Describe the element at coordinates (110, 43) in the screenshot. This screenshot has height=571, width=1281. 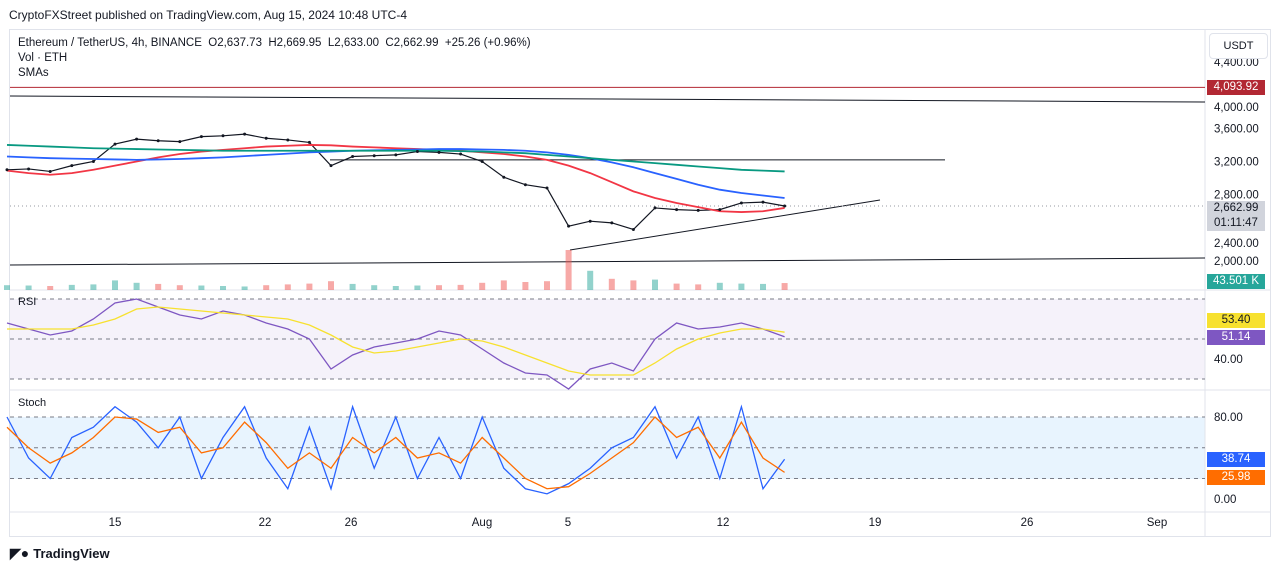
I see `symbol: Ethereum / TetherUS, 4h, BINANCE` at that location.